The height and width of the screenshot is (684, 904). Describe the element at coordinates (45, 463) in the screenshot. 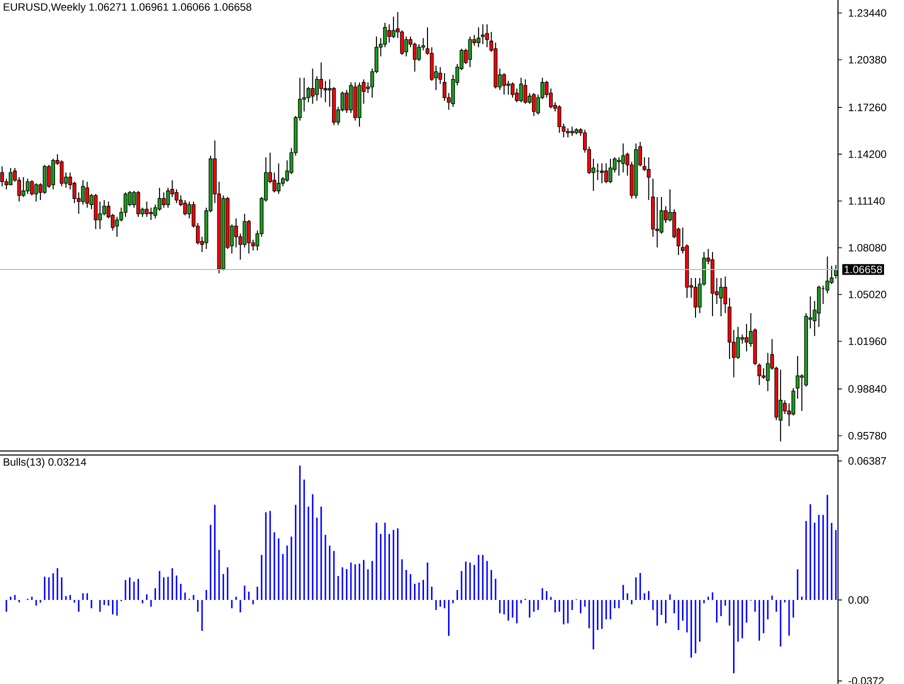

I see `chart-title: Bulls(13) 0.03214` at that location.